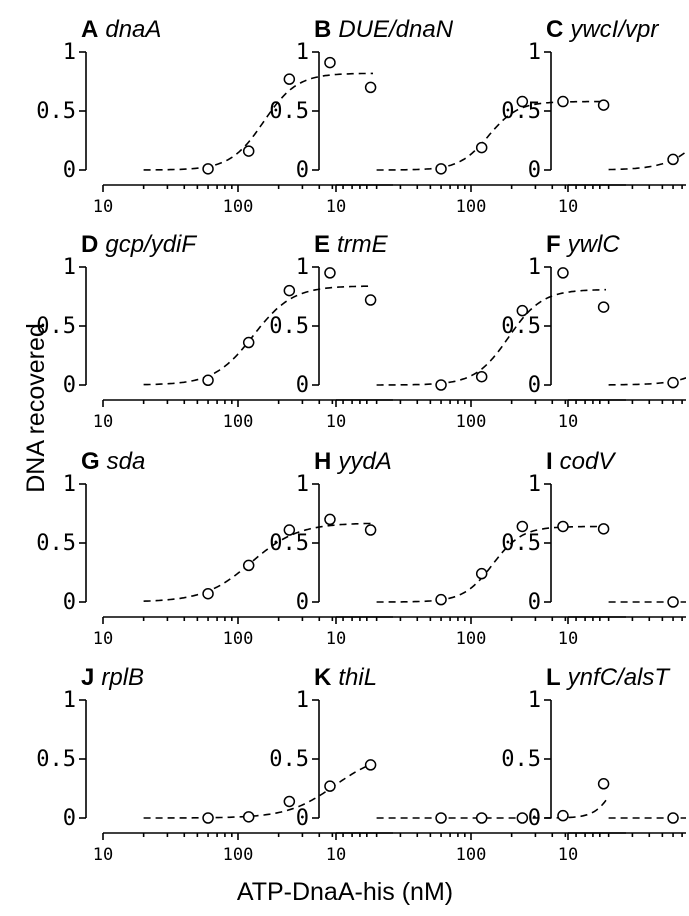  I want to click on panel-letter: D, so click(89, 244).